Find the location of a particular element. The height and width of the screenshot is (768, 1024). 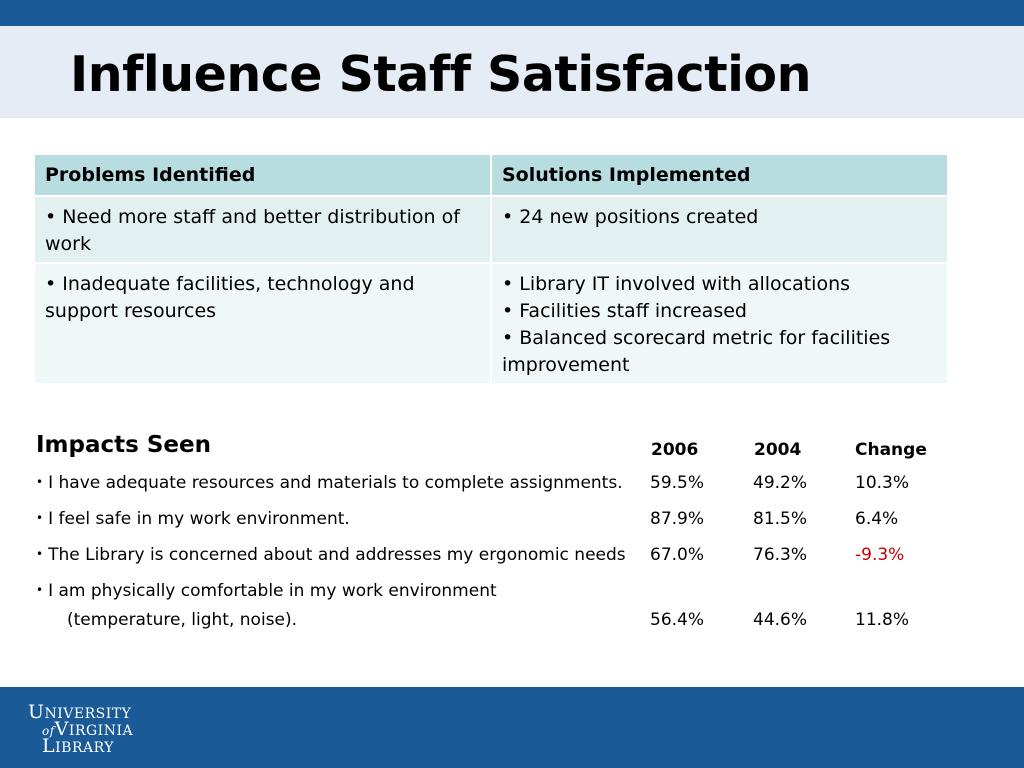

top-accent-bar is located at coordinates (512, 13).